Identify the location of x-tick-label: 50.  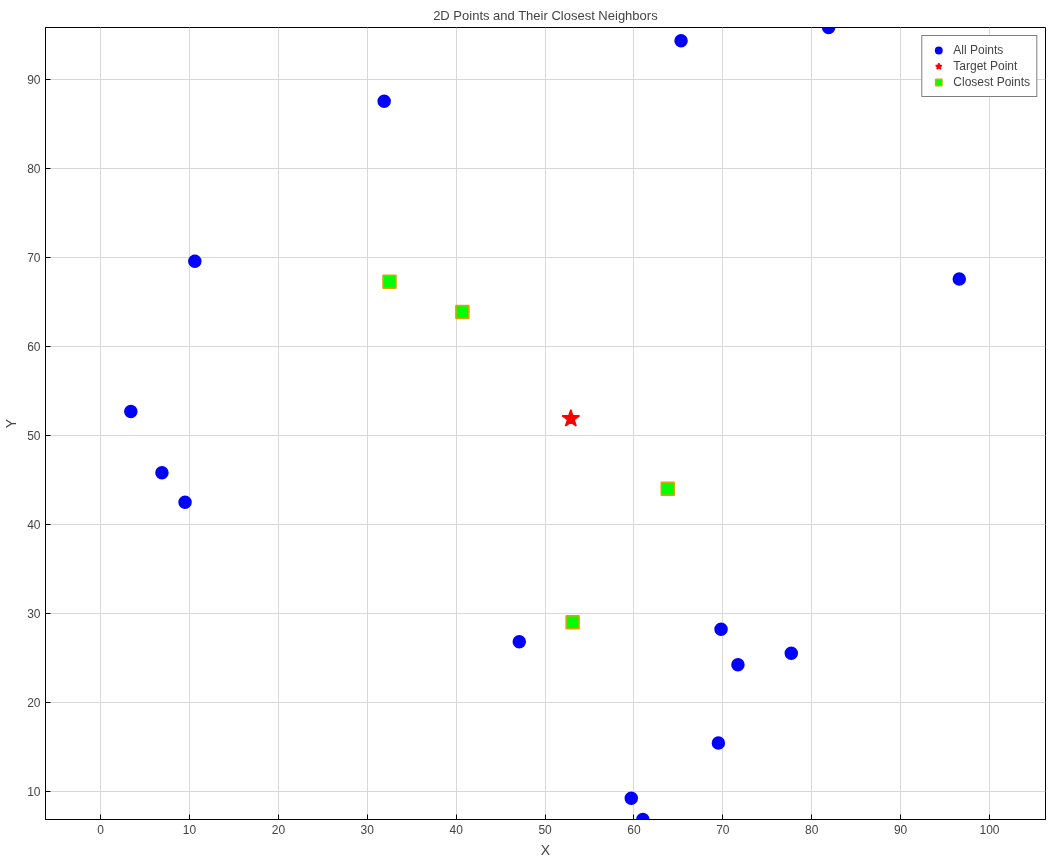
(545, 829).